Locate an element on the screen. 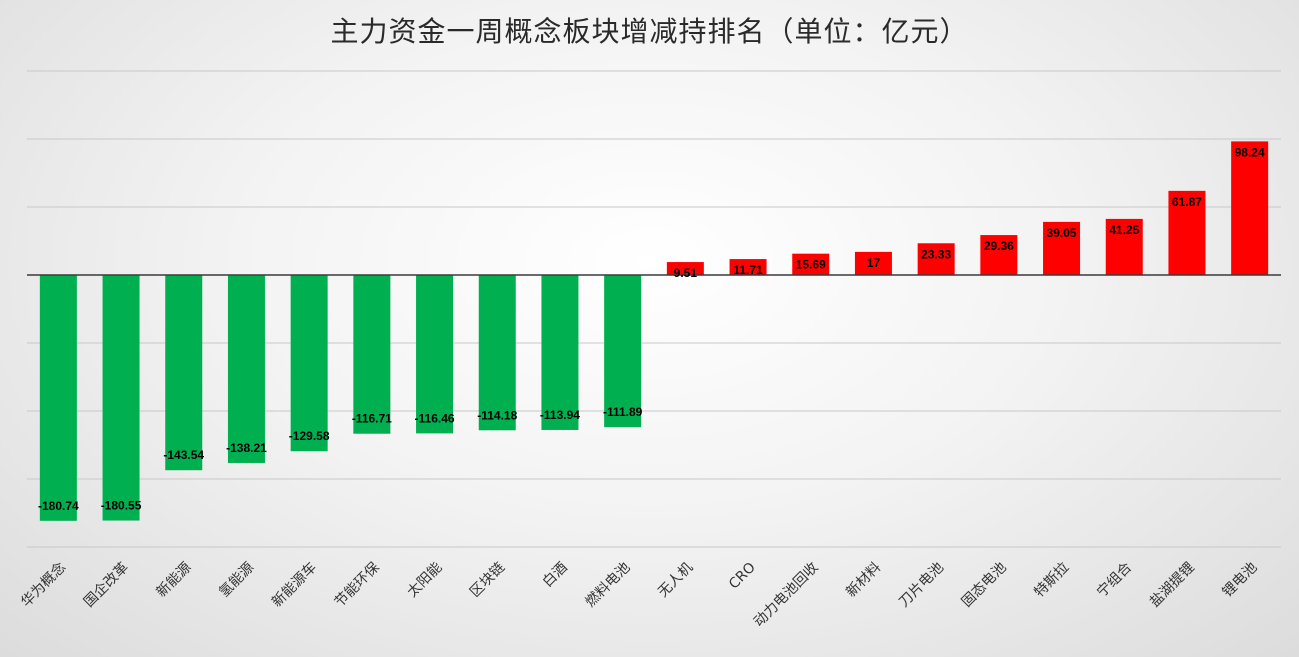  category-label: 区块链 is located at coordinates (487, 580).